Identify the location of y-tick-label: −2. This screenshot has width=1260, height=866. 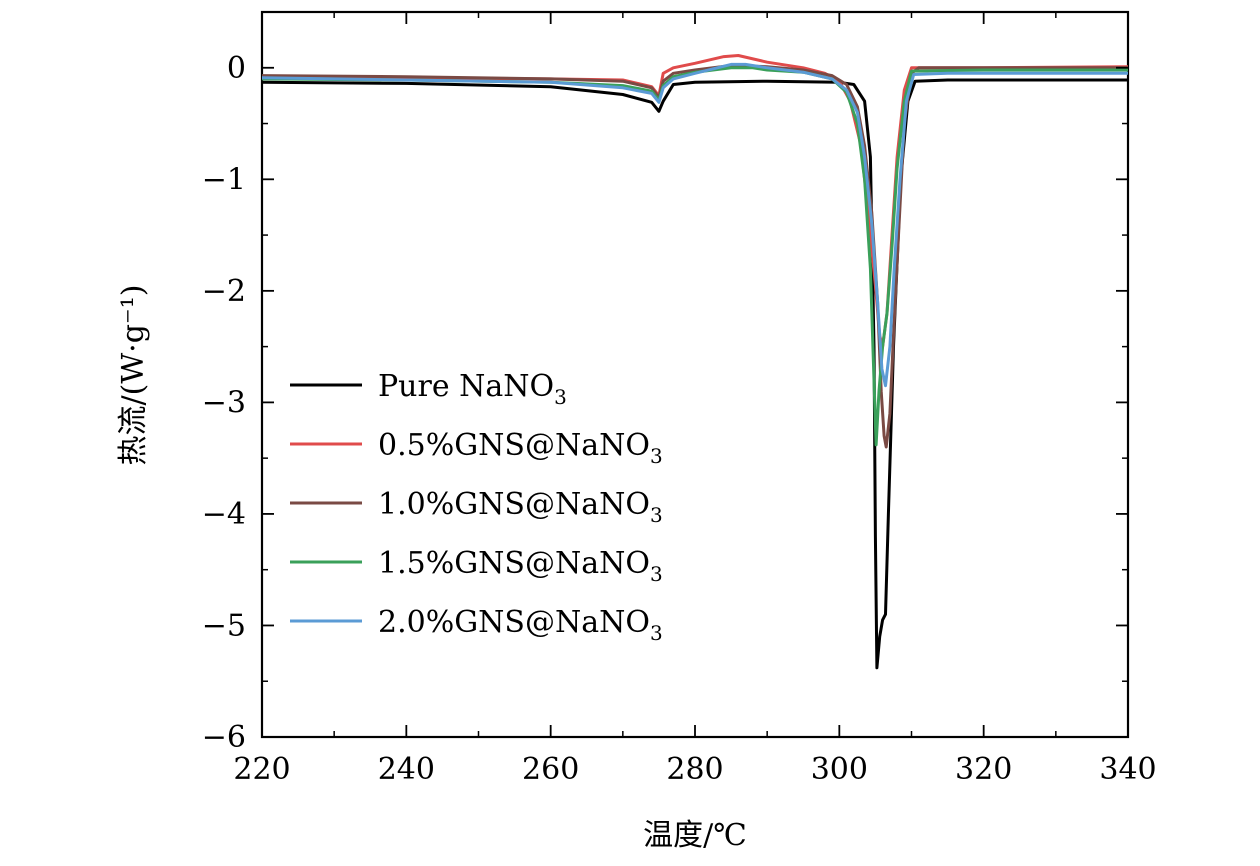
(224, 291).